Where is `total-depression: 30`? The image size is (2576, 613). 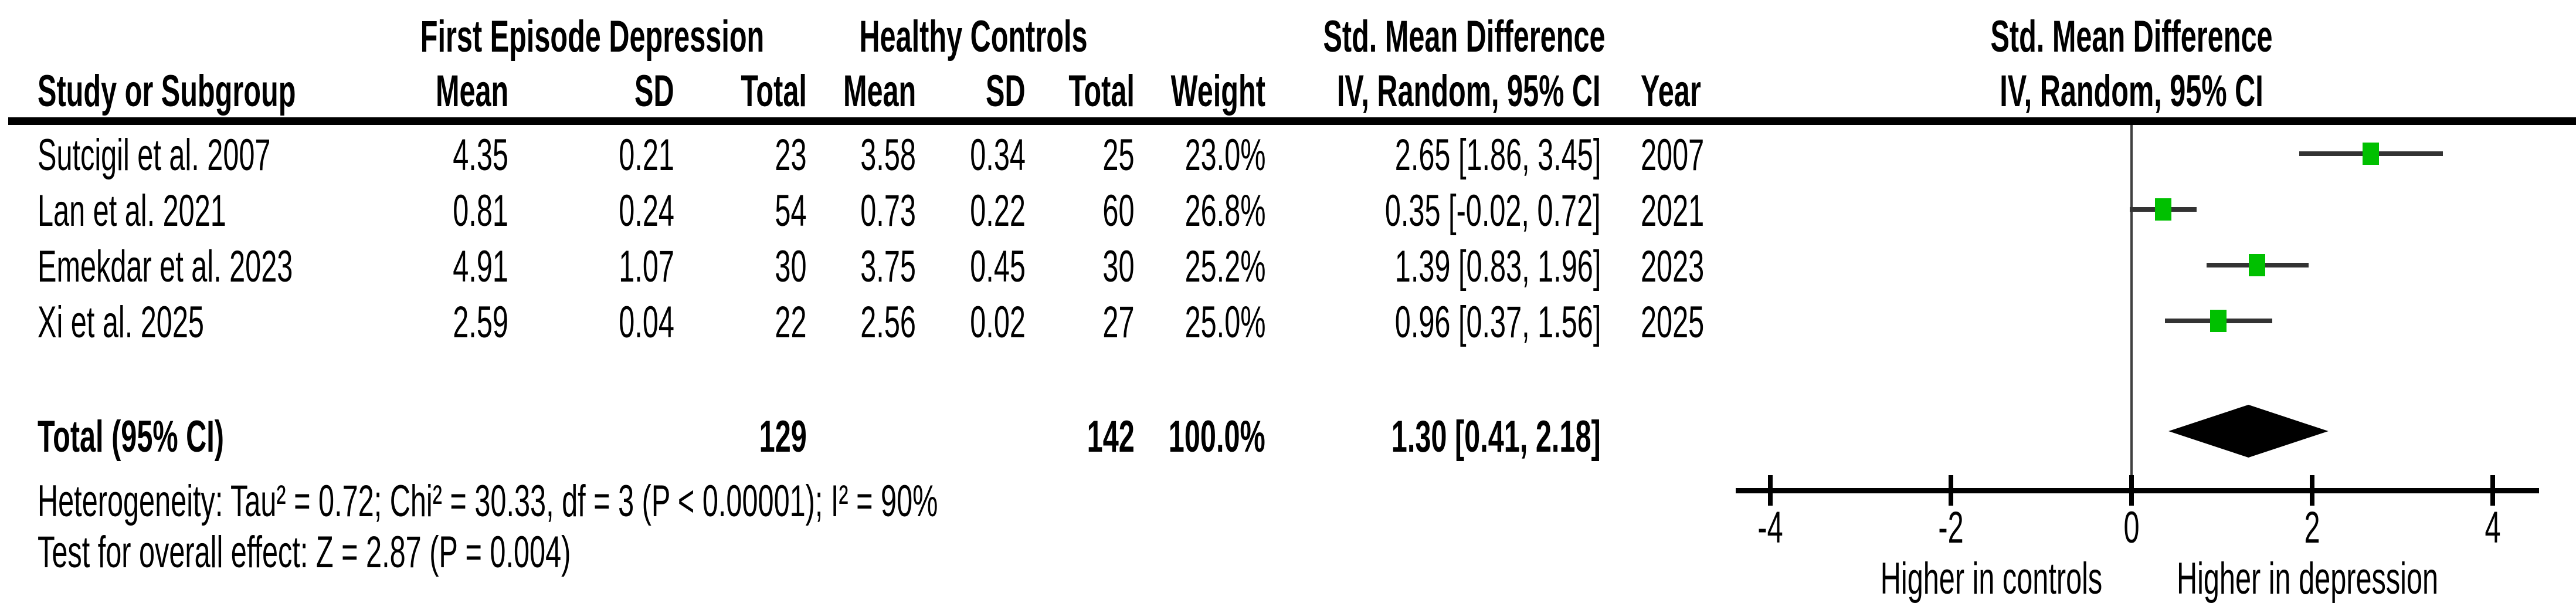
total-depression: 30 is located at coordinates (791, 267).